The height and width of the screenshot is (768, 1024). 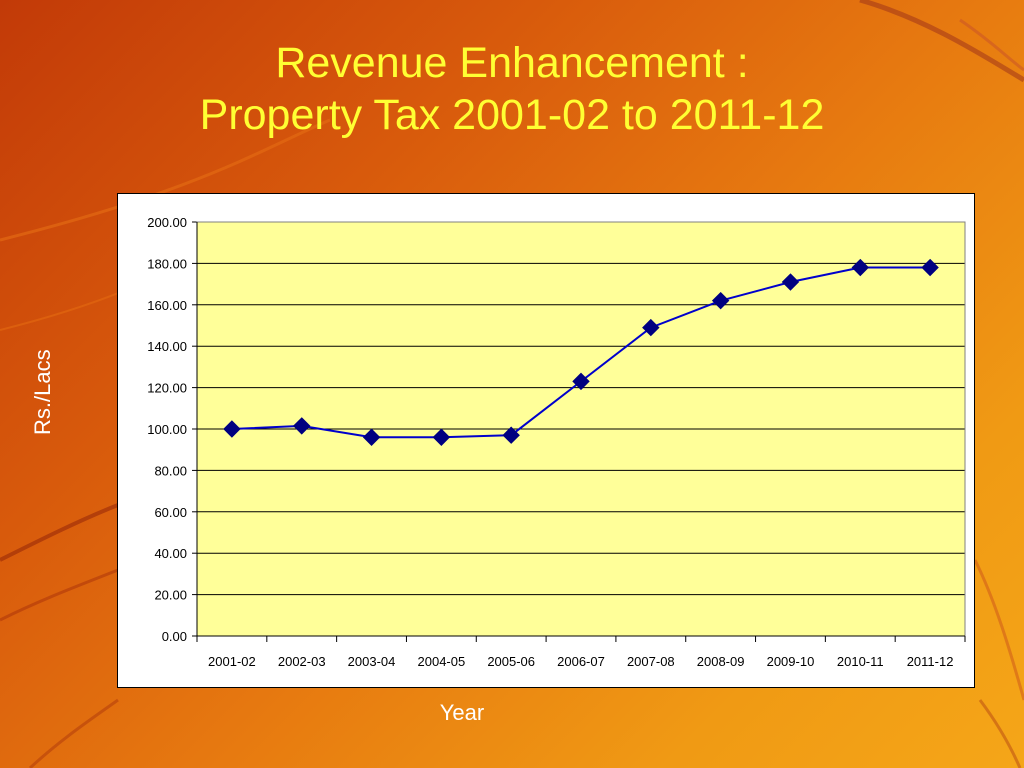 I want to click on y-tick-label: 80.00, so click(x=170, y=470).